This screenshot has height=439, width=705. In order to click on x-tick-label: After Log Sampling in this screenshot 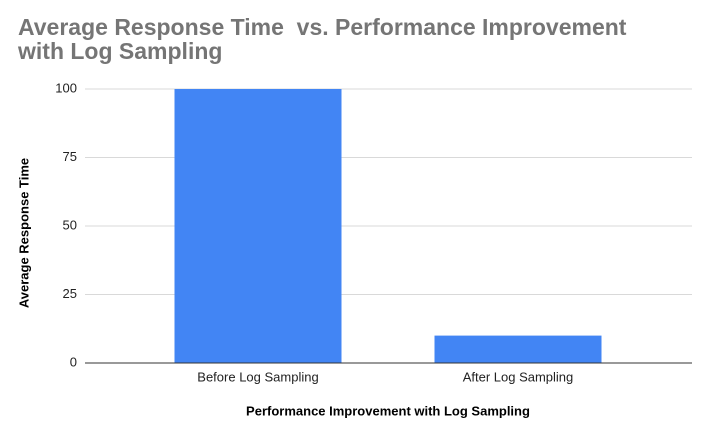, I will do `click(518, 376)`.